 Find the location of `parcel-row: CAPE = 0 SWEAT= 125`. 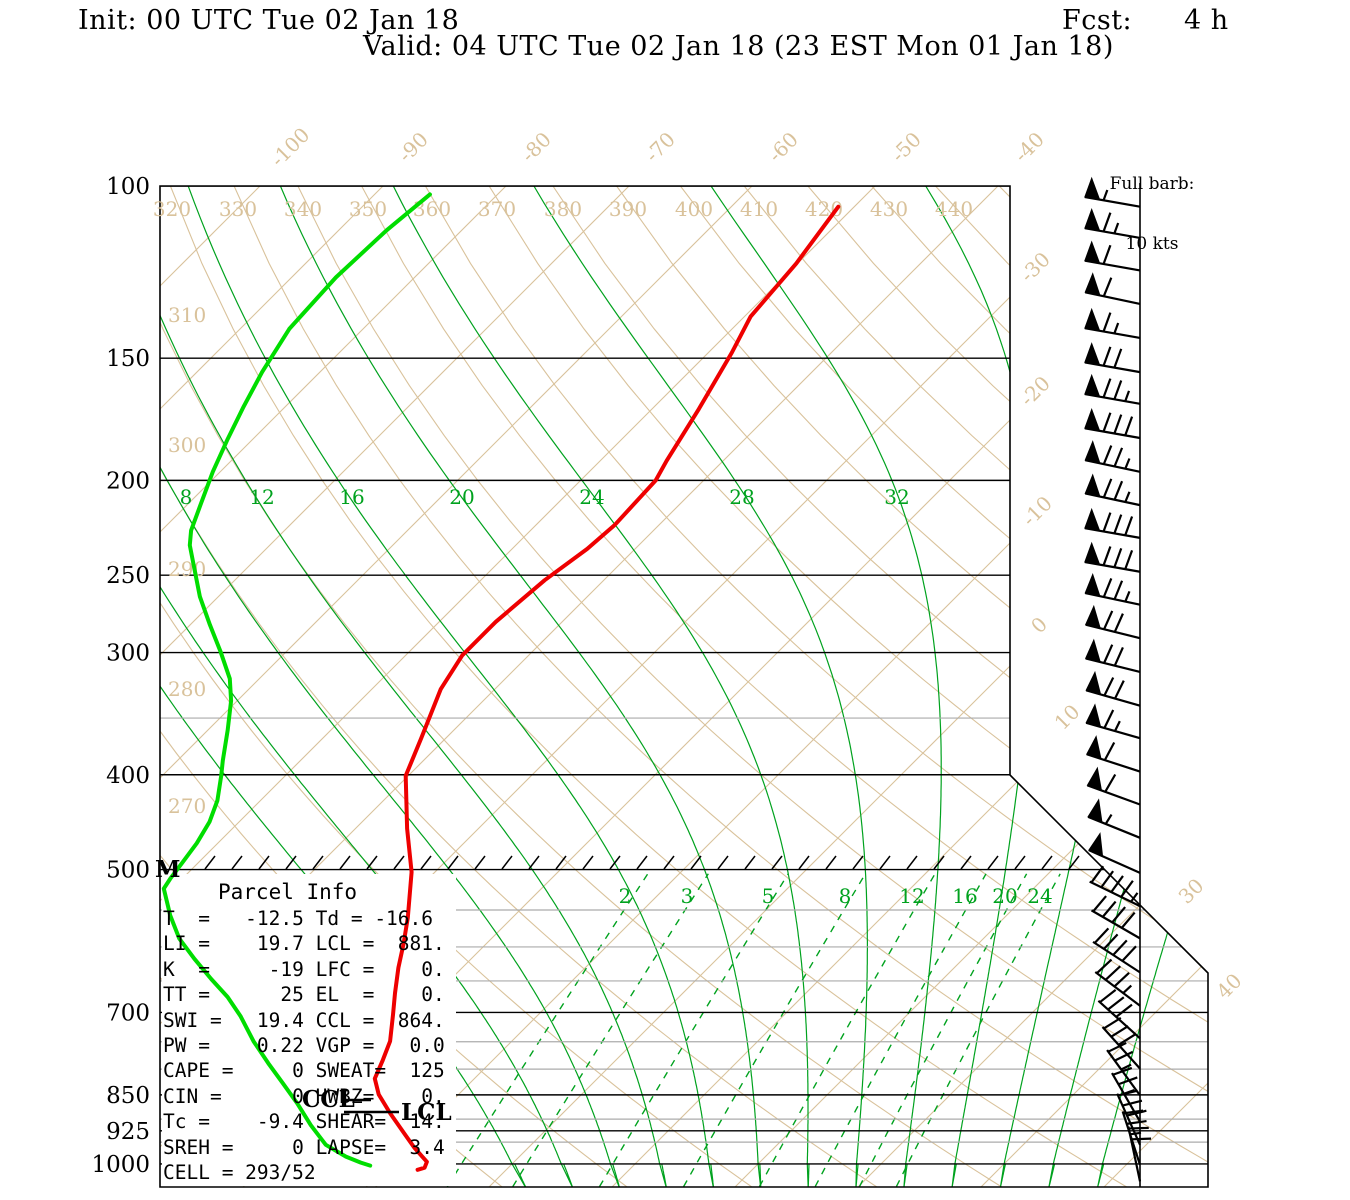

parcel-row: CAPE = 0 SWEAT= 125 is located at coordinates (304, 1071).